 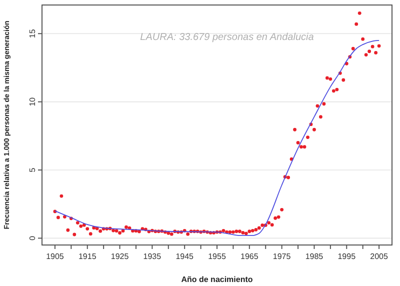 What do you see at coordinates (152, 256) in the screenshot?
I see `x-tick-label: 1935` at bounding box center [152, 256].